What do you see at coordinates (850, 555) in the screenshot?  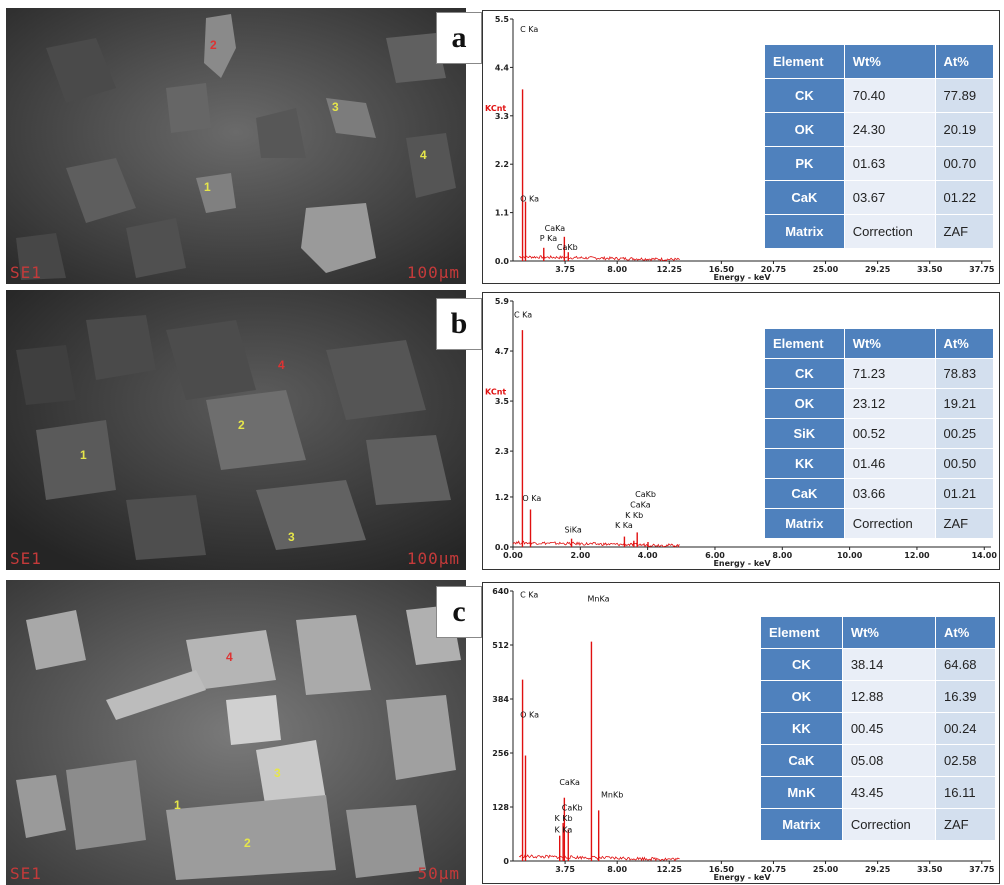 I see `x-tick-label: 10.00` at bounding box center [850, 555].